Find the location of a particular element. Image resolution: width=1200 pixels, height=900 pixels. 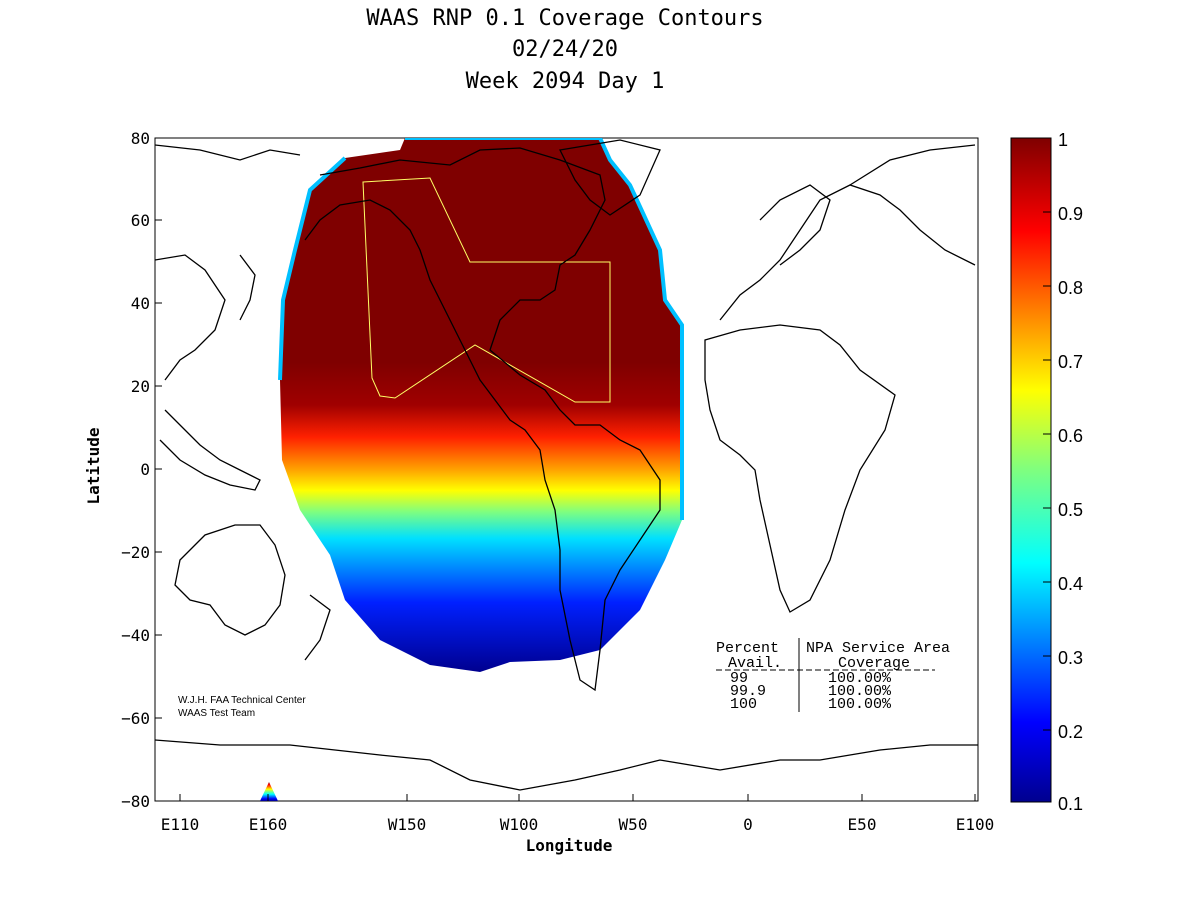

credit-line2: WAAS Test Team is located at coordinates (216, 713).